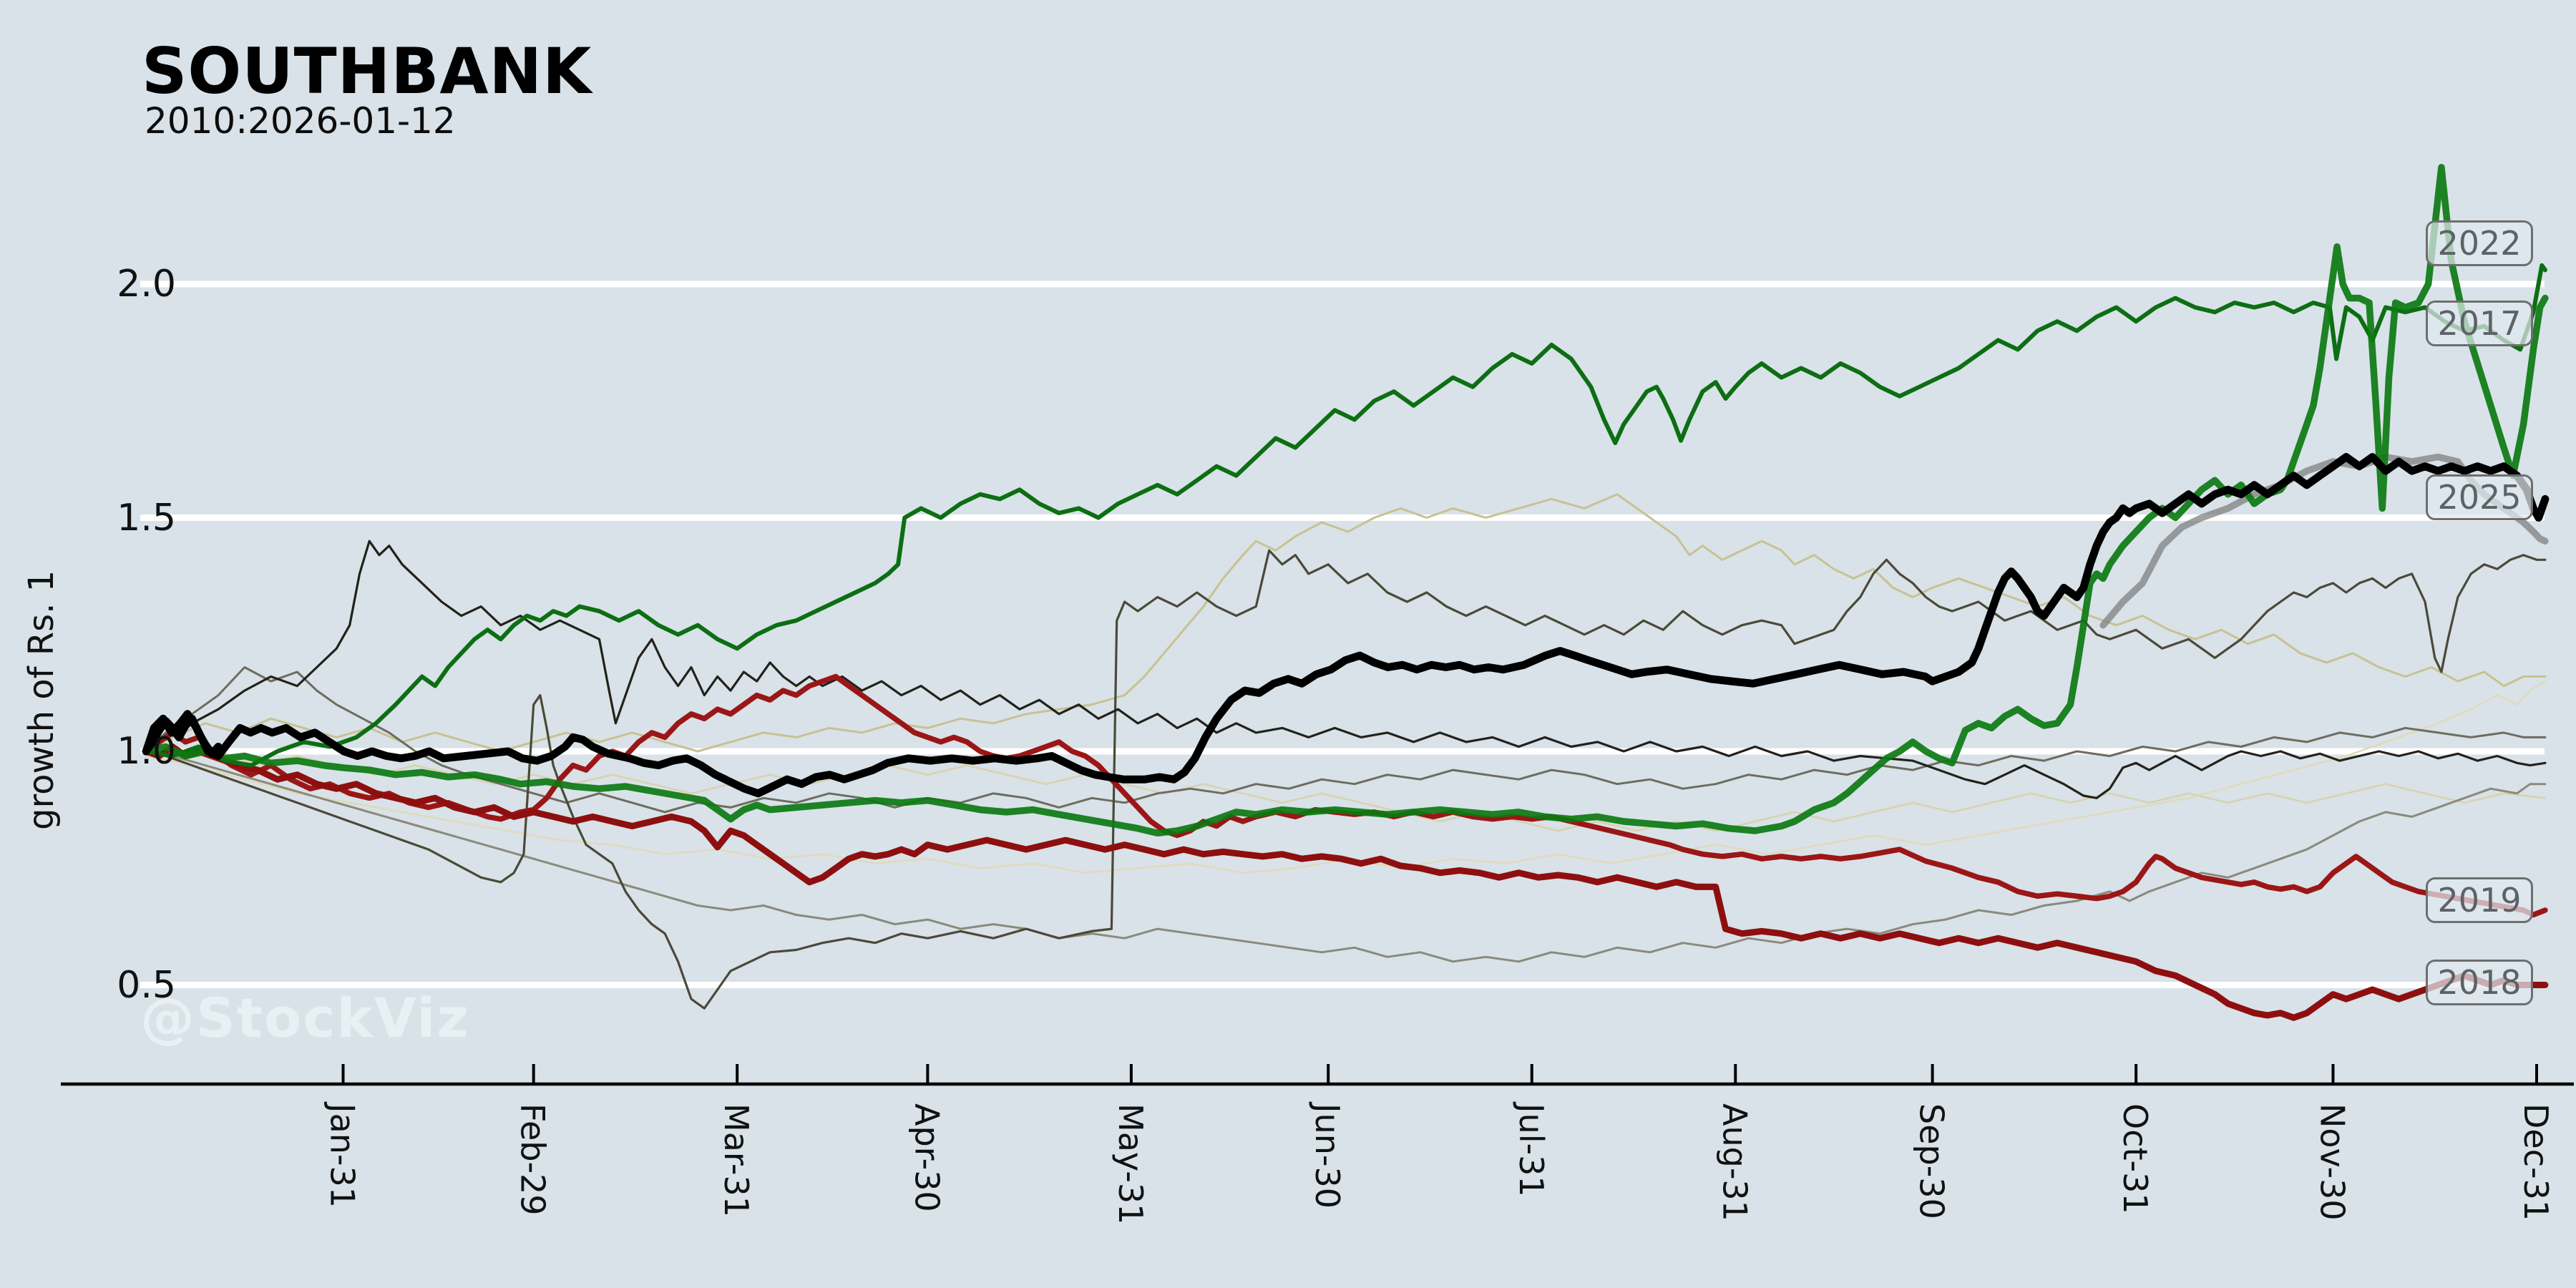  I want to click on x-tick-label-May-31: May-31, so click(1130, 1164).